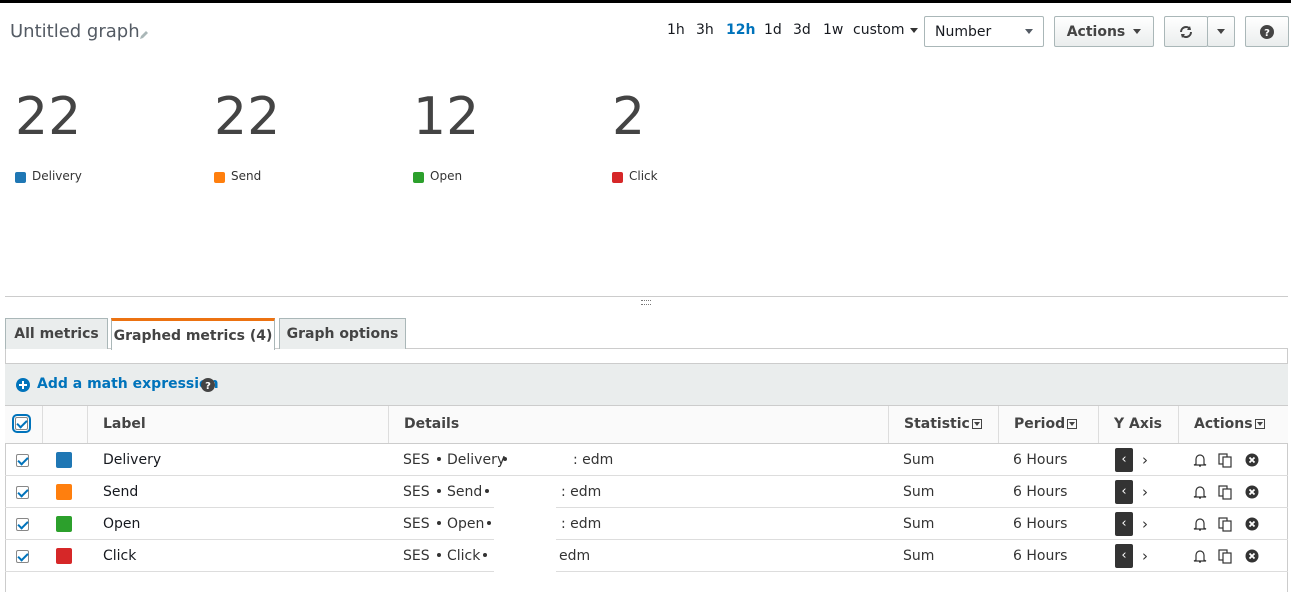 This screenshot has height=592, width=1291. I want to click on tab: Graphed metrics (4), so click(193, 334).